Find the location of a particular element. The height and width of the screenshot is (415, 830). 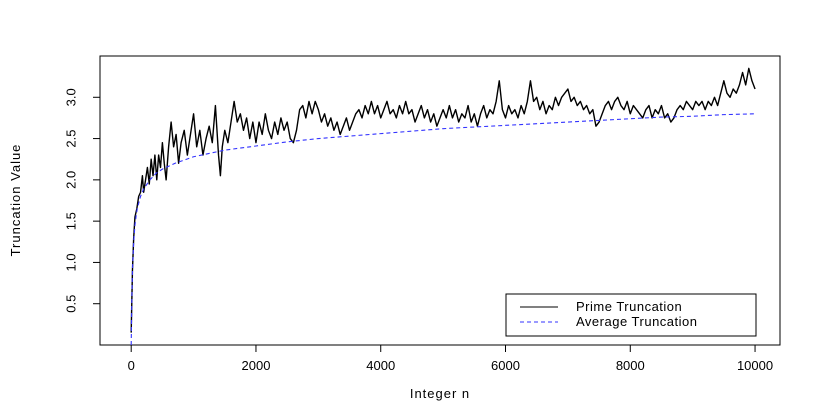

x-tick-label: 0 is located at coordinates (131, 365).